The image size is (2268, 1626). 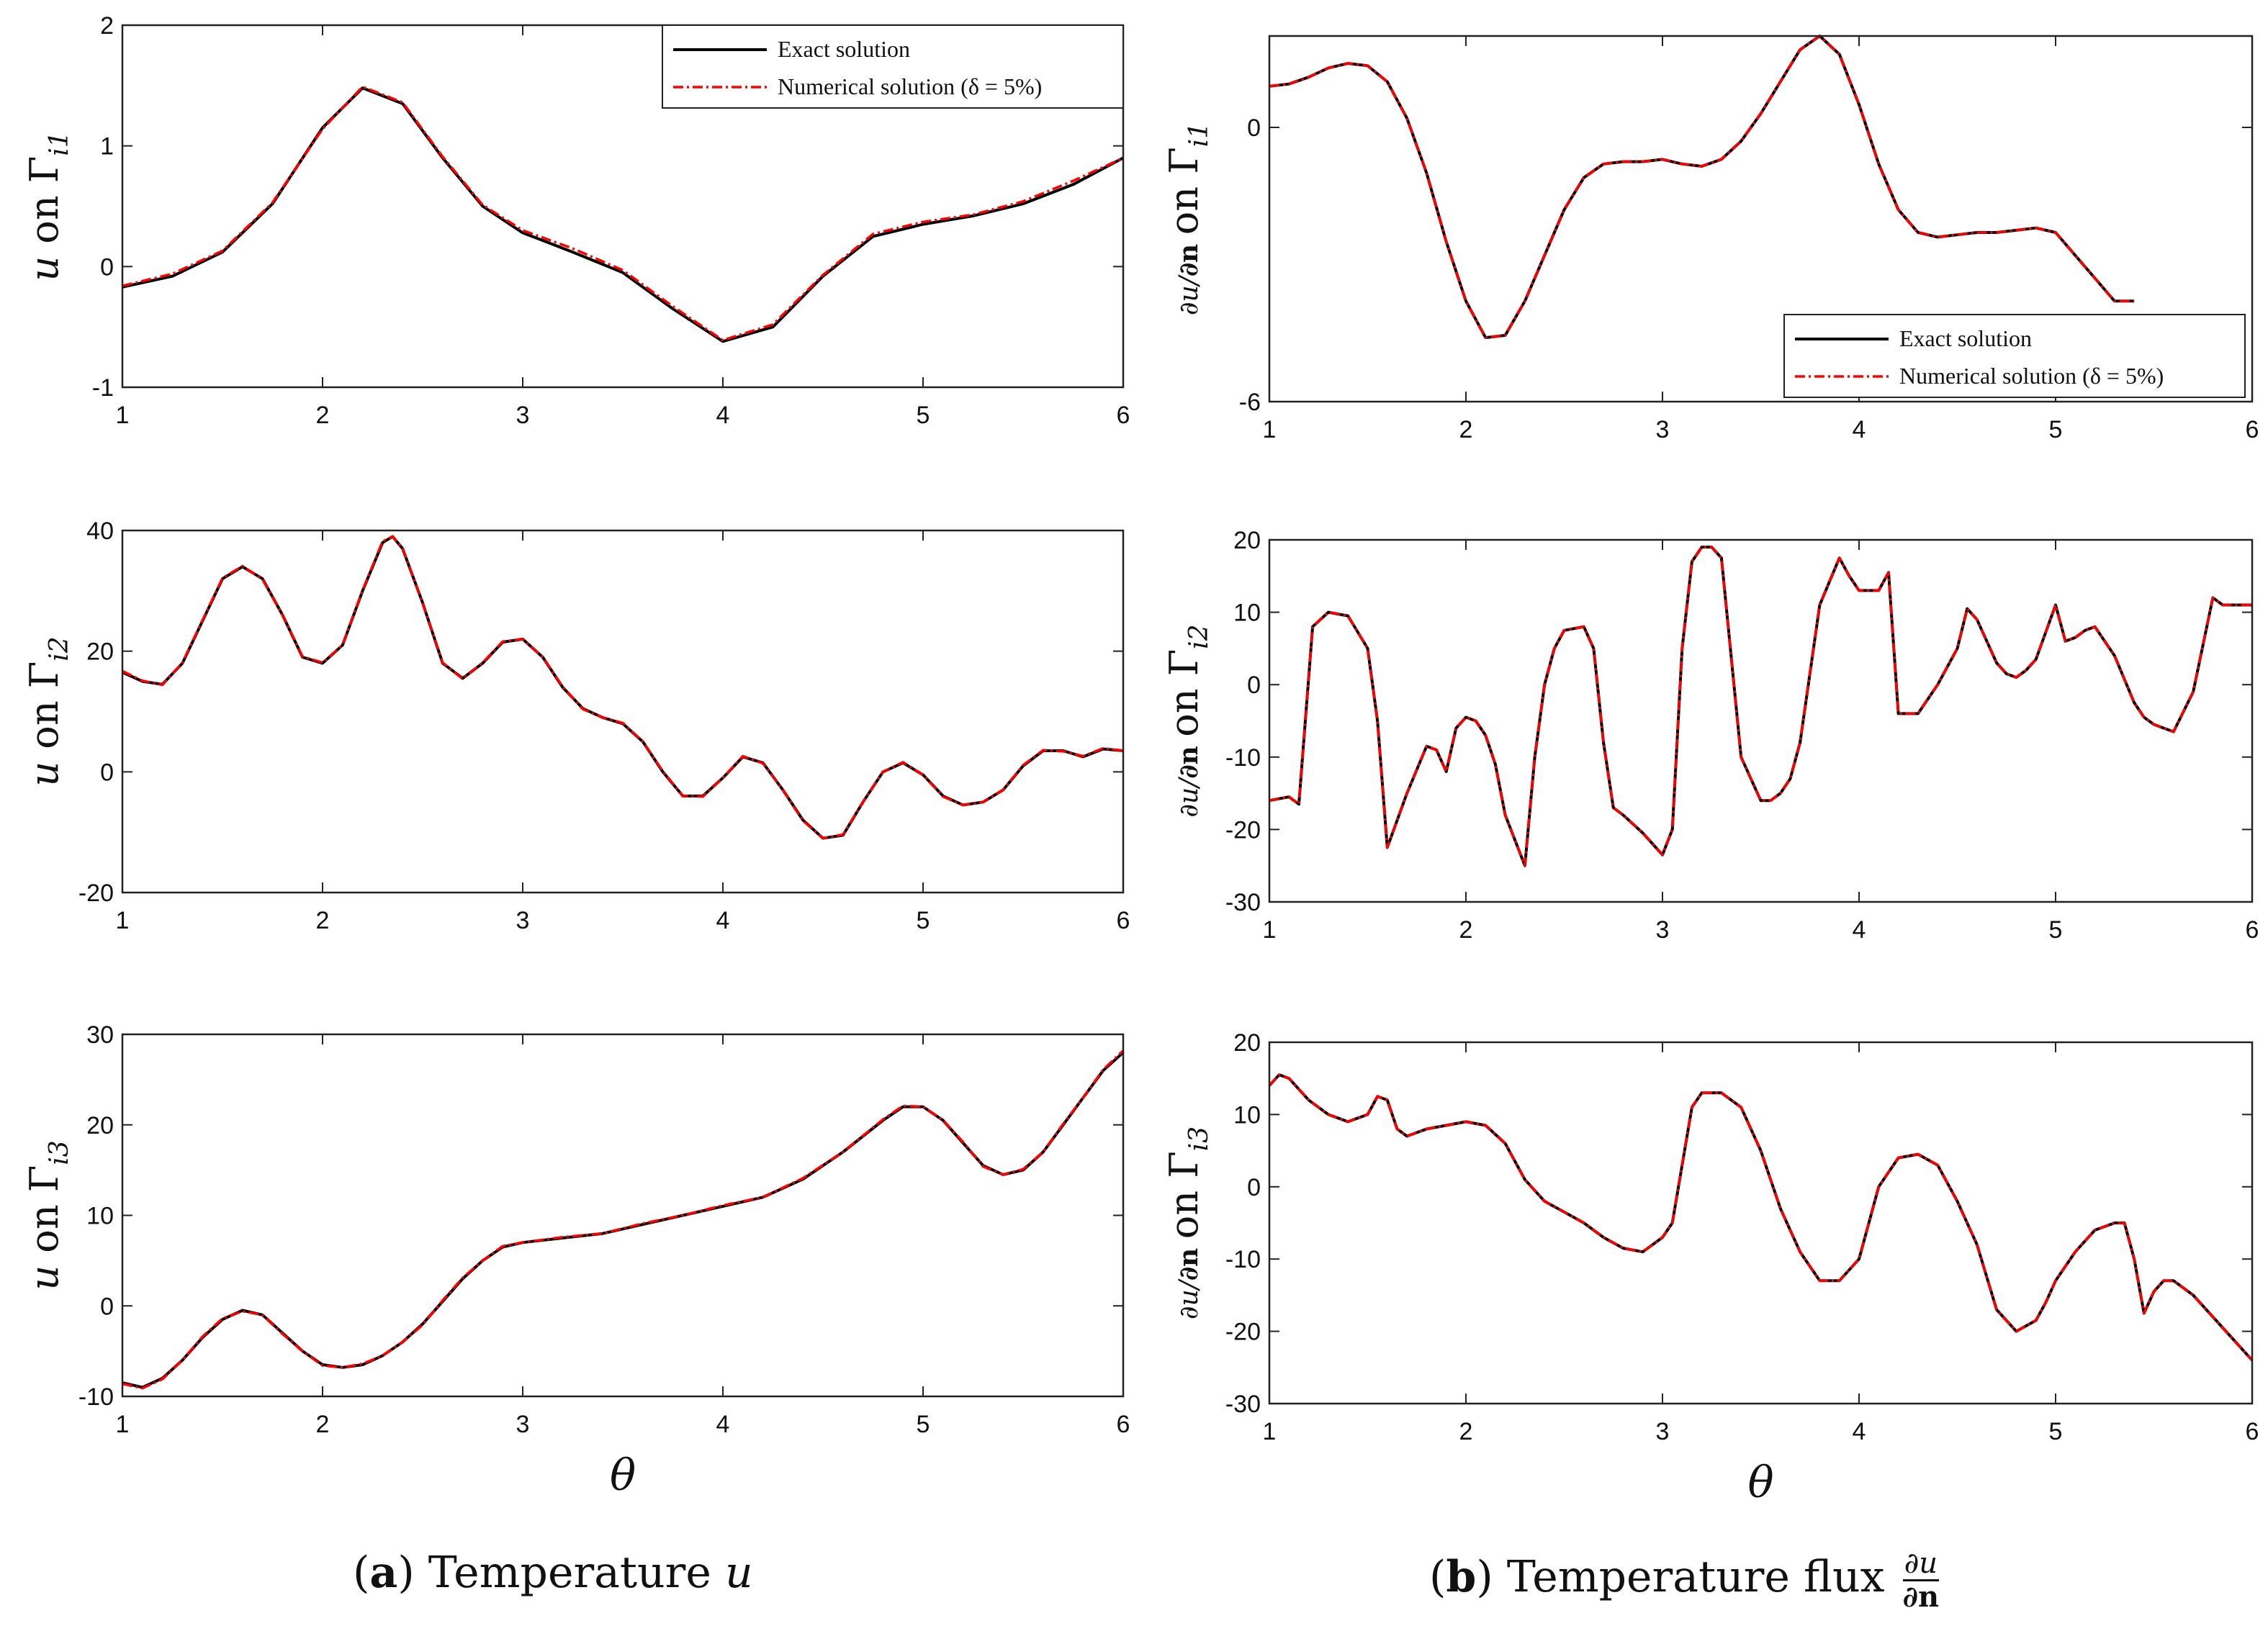 I want to click on legend-exact-label-a1: Exact solution, so click(x=844, y=49).